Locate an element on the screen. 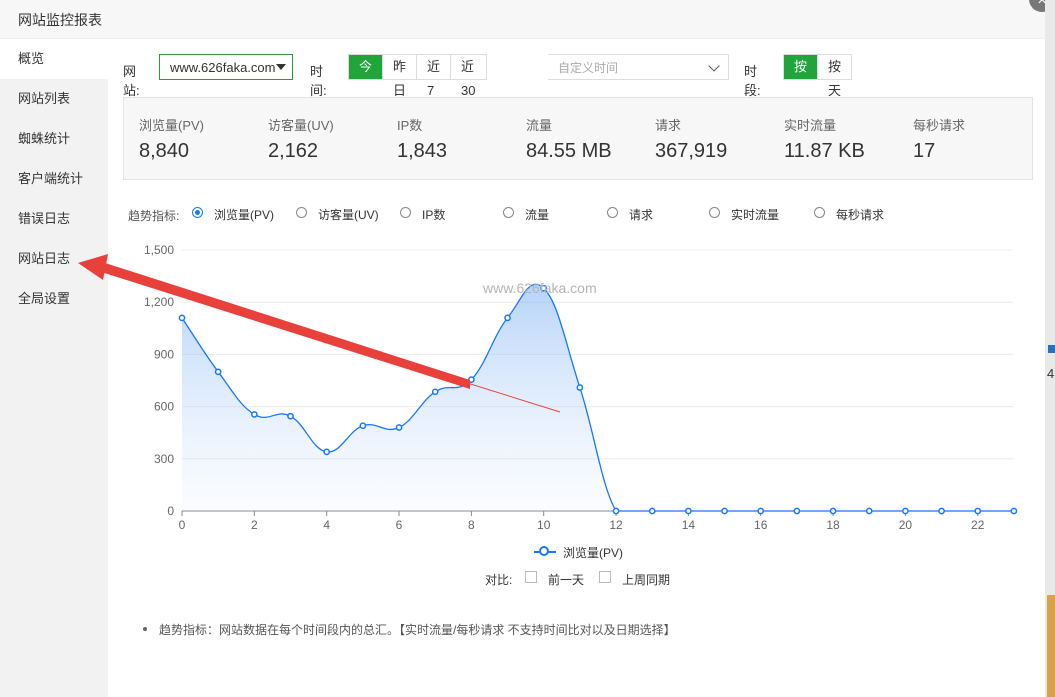 This screenshot has height=697, width=1055. custom-time-input: 自定义时间 is located at coordinates (638, 67).